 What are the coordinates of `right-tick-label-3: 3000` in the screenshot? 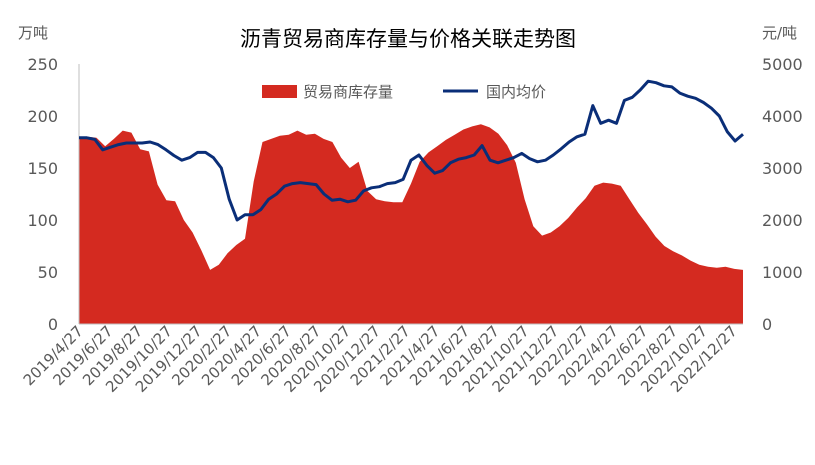 It's located at (782, 168).